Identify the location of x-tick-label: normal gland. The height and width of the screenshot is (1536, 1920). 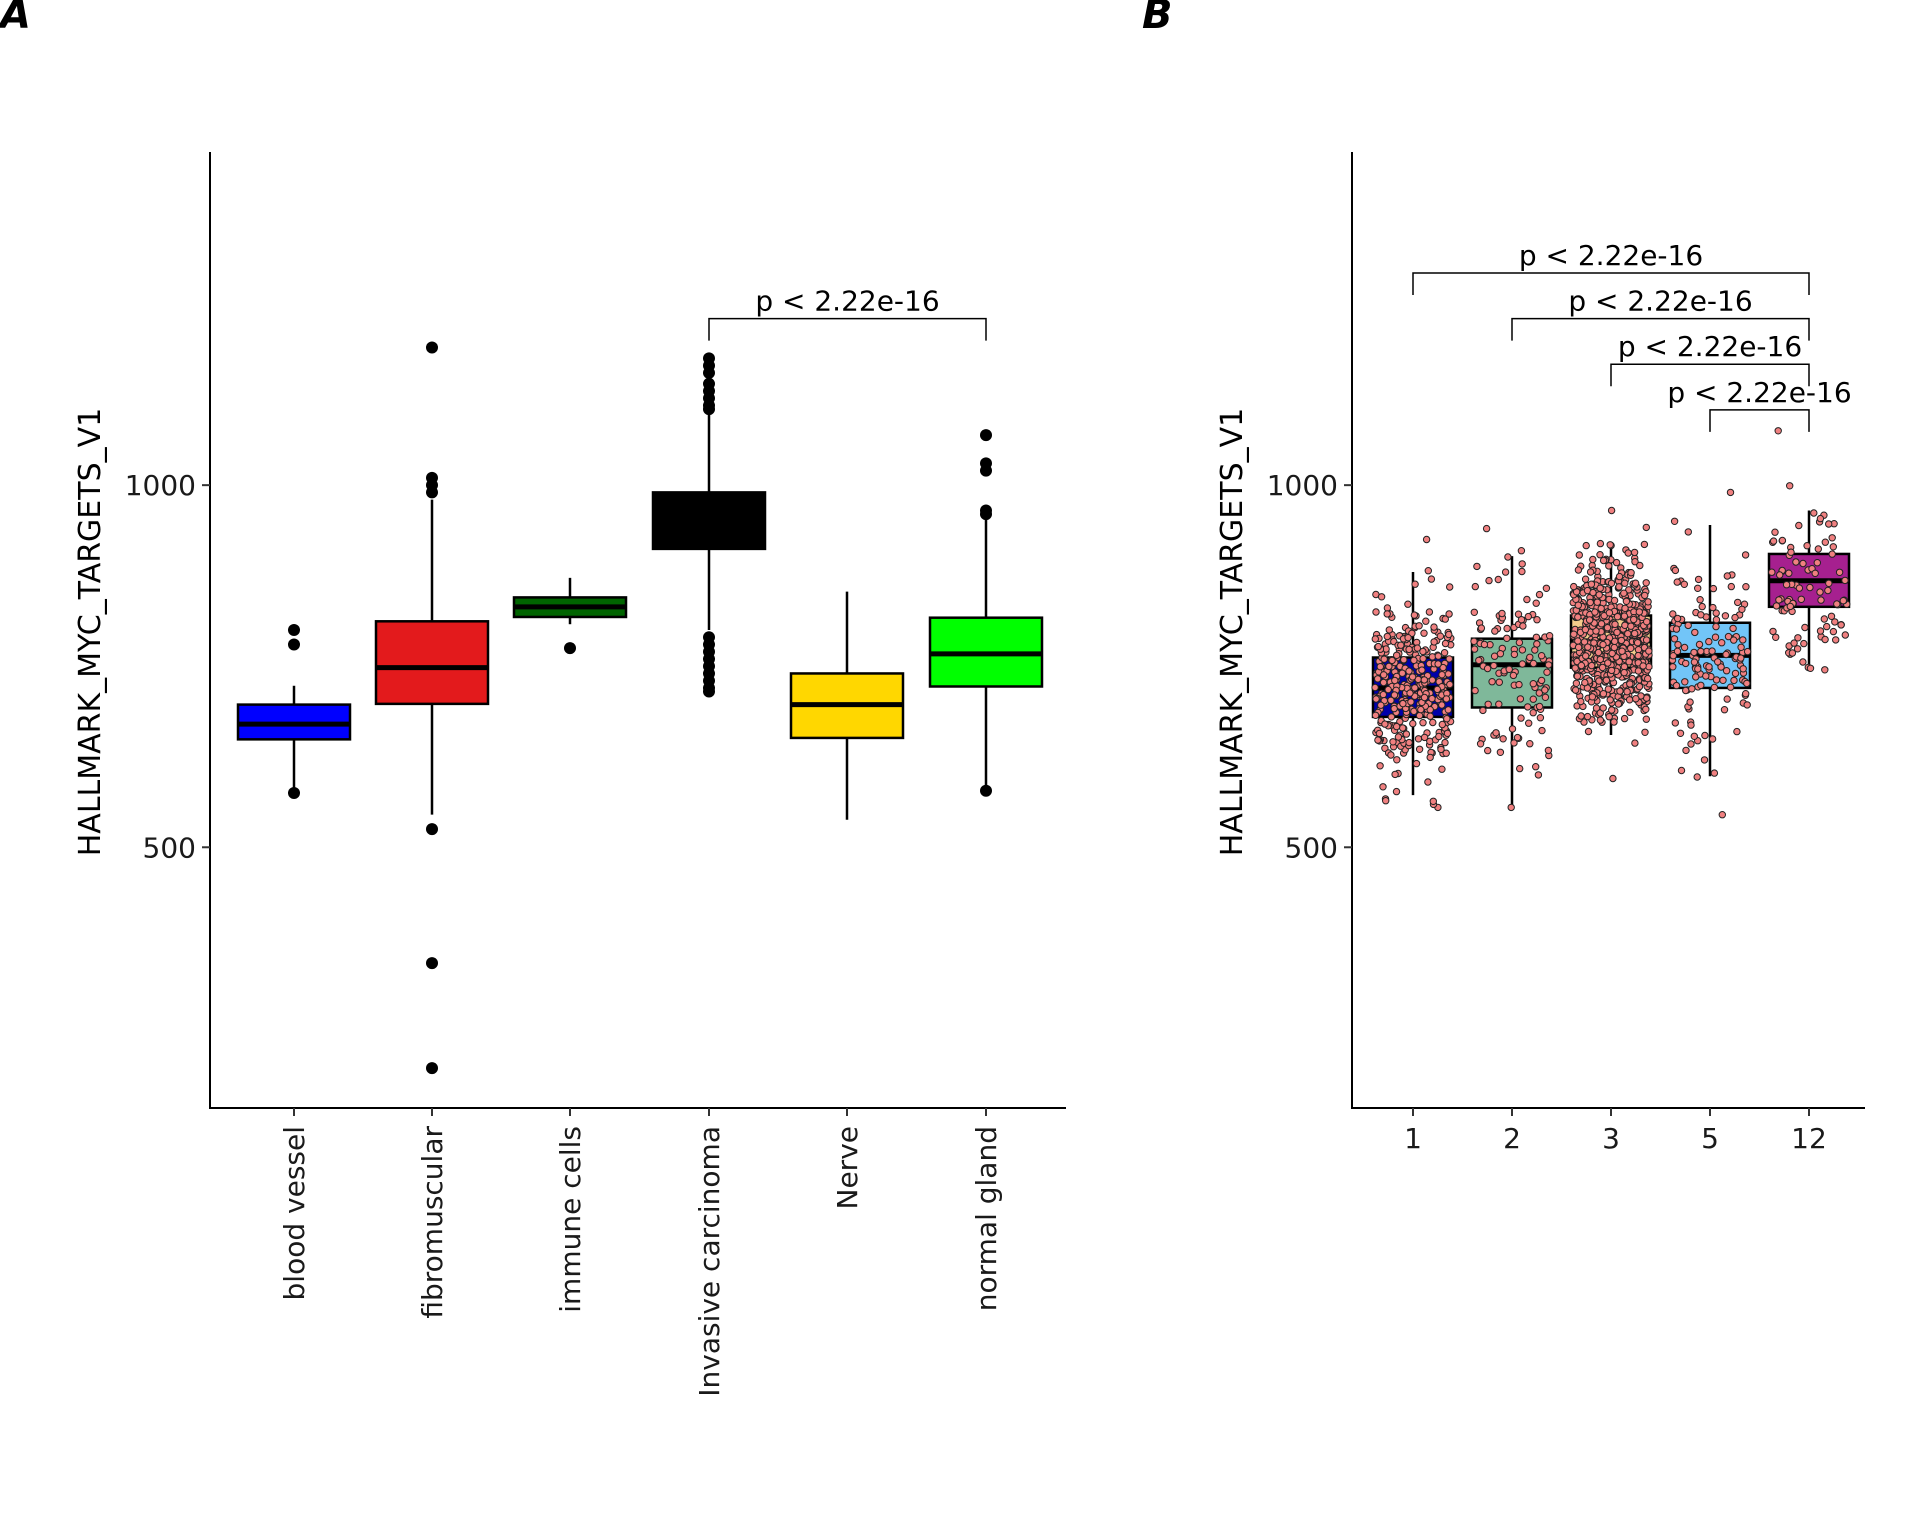
(986, 1218).